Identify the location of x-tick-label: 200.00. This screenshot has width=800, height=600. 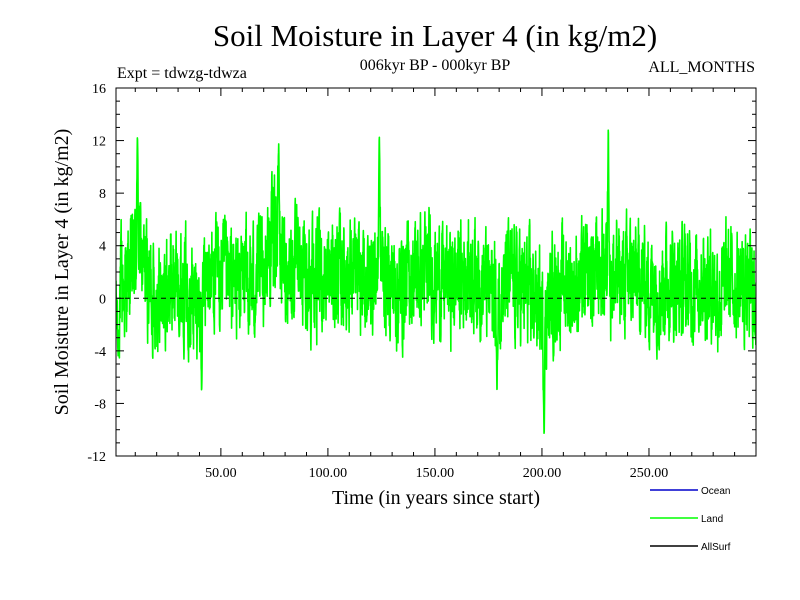
(542, 473).